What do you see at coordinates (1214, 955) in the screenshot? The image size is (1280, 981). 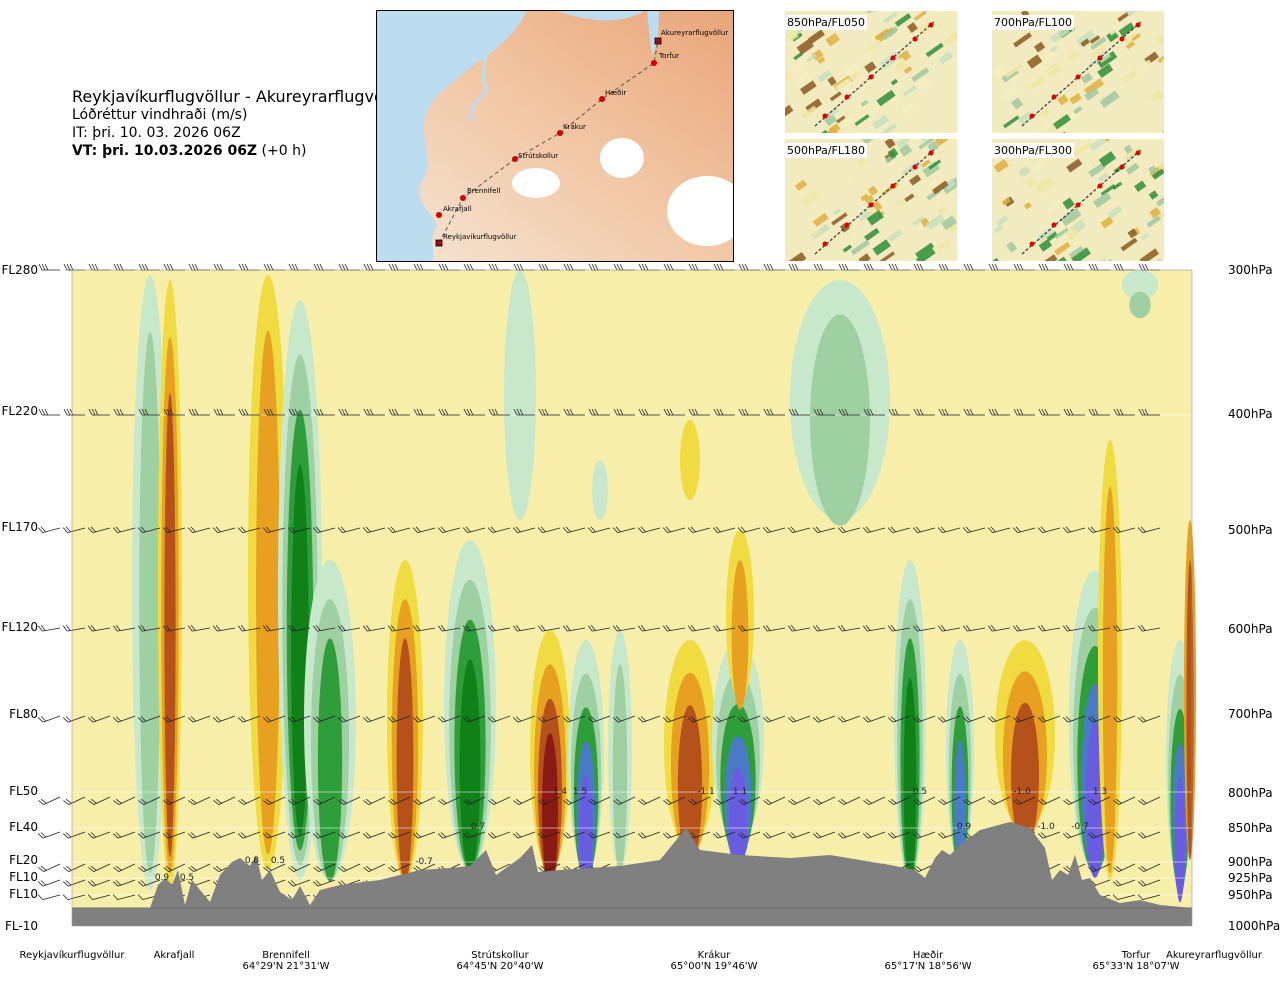 I see `station-name: Akureyrarflugvöllur` at bounding box center [1214, 955].